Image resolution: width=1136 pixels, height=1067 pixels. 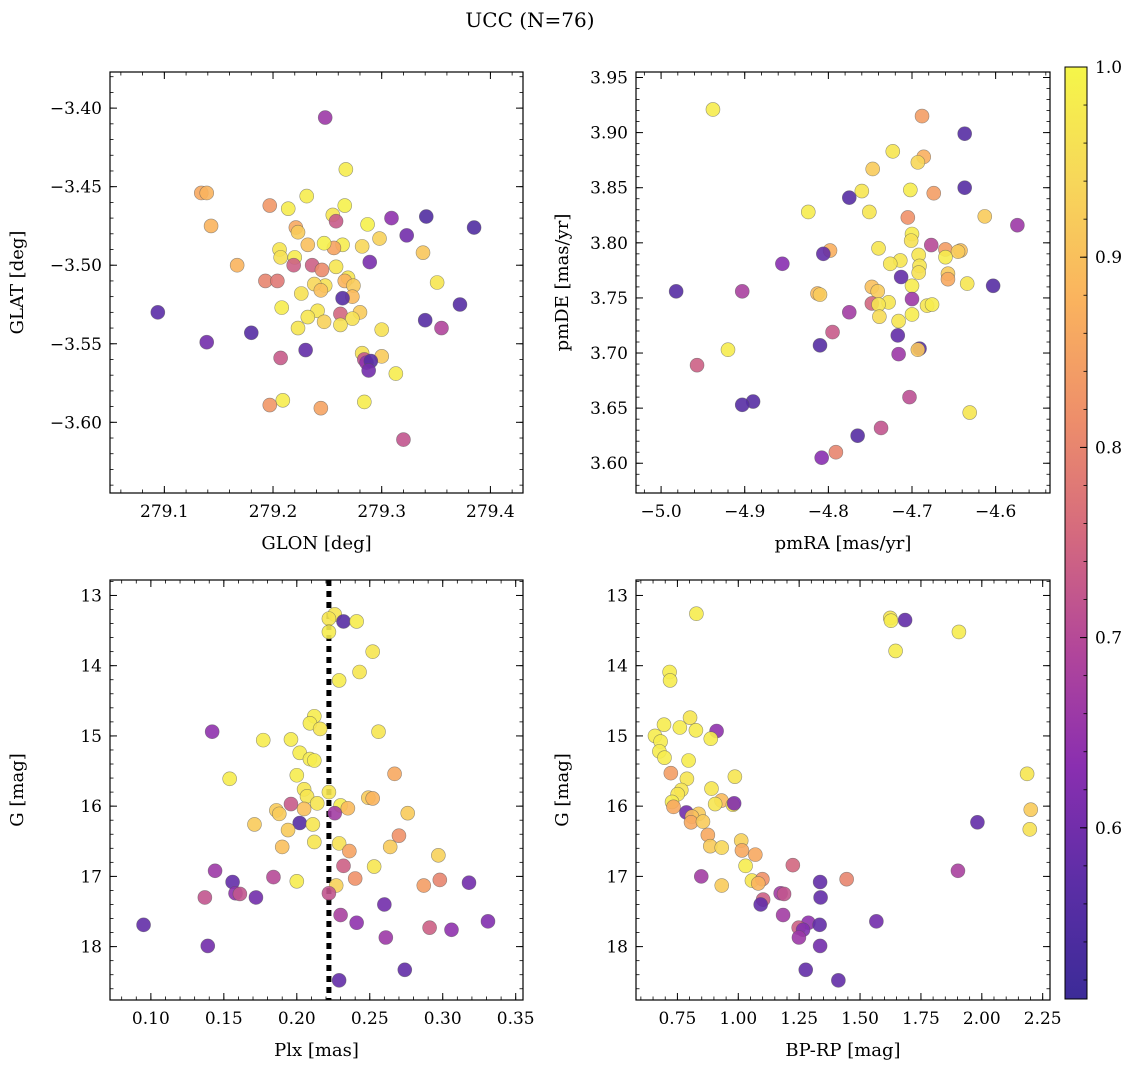 I want to click on y-tick-label: −3.45, so click(x=76, y=188).